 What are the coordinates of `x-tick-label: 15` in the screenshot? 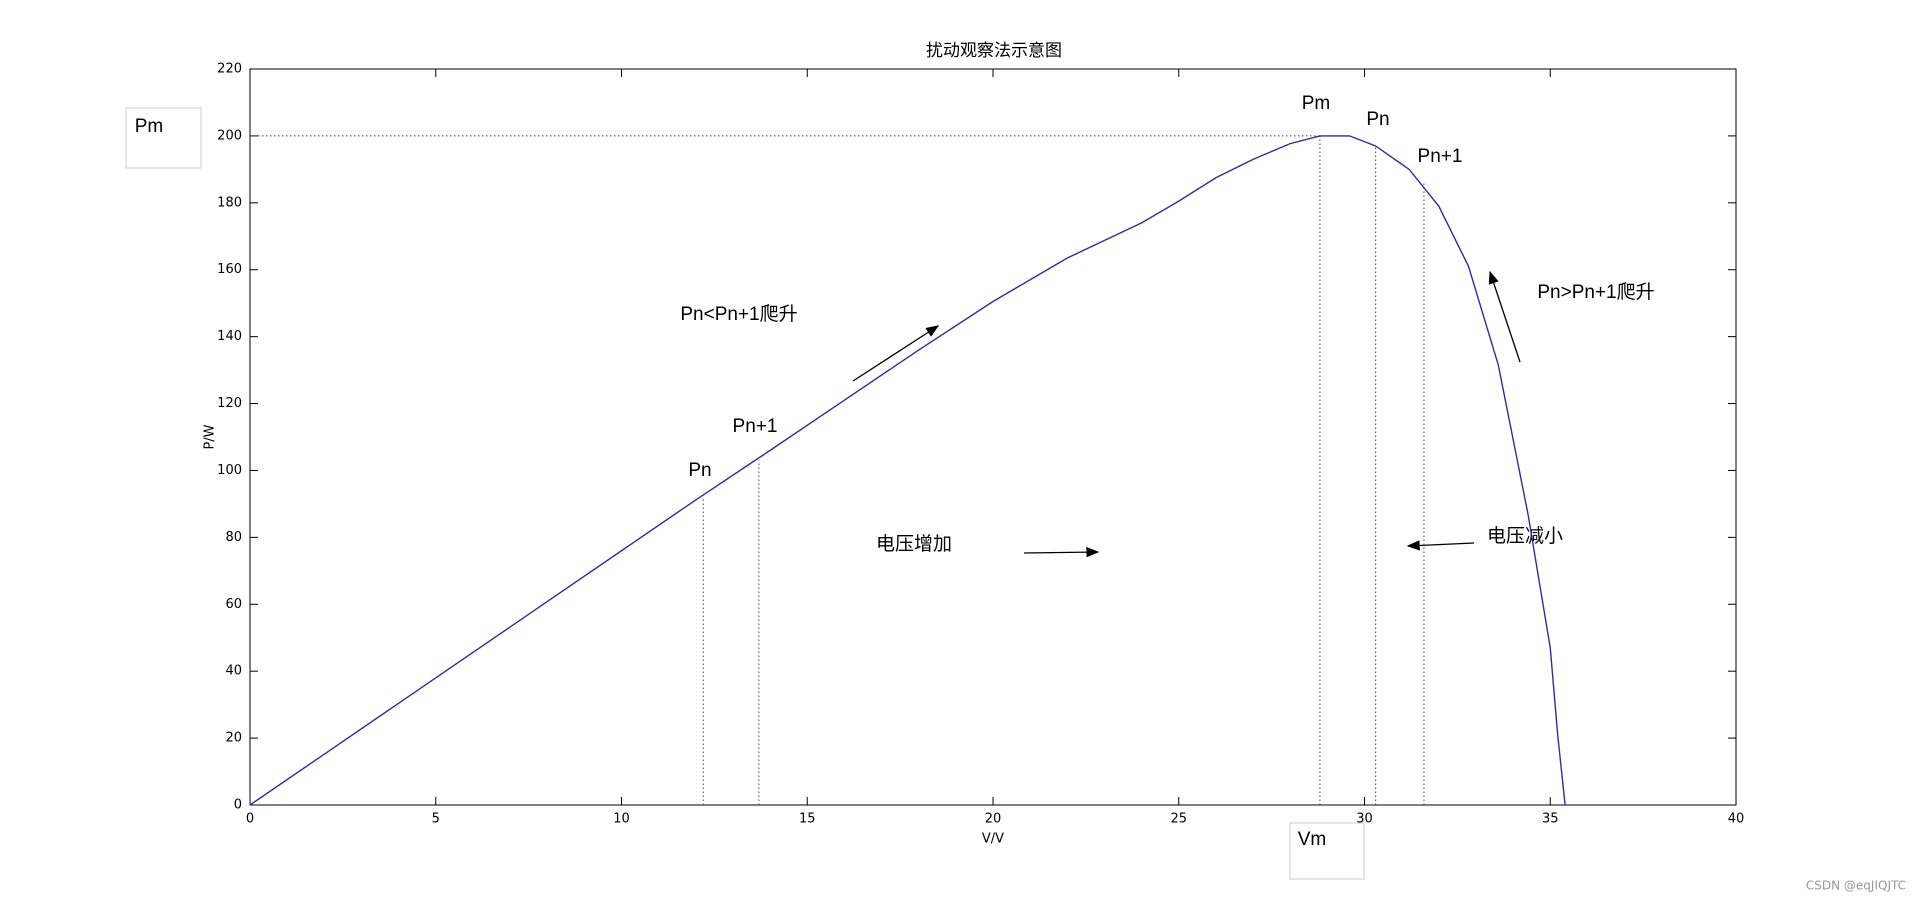 It's located at (807, 819).